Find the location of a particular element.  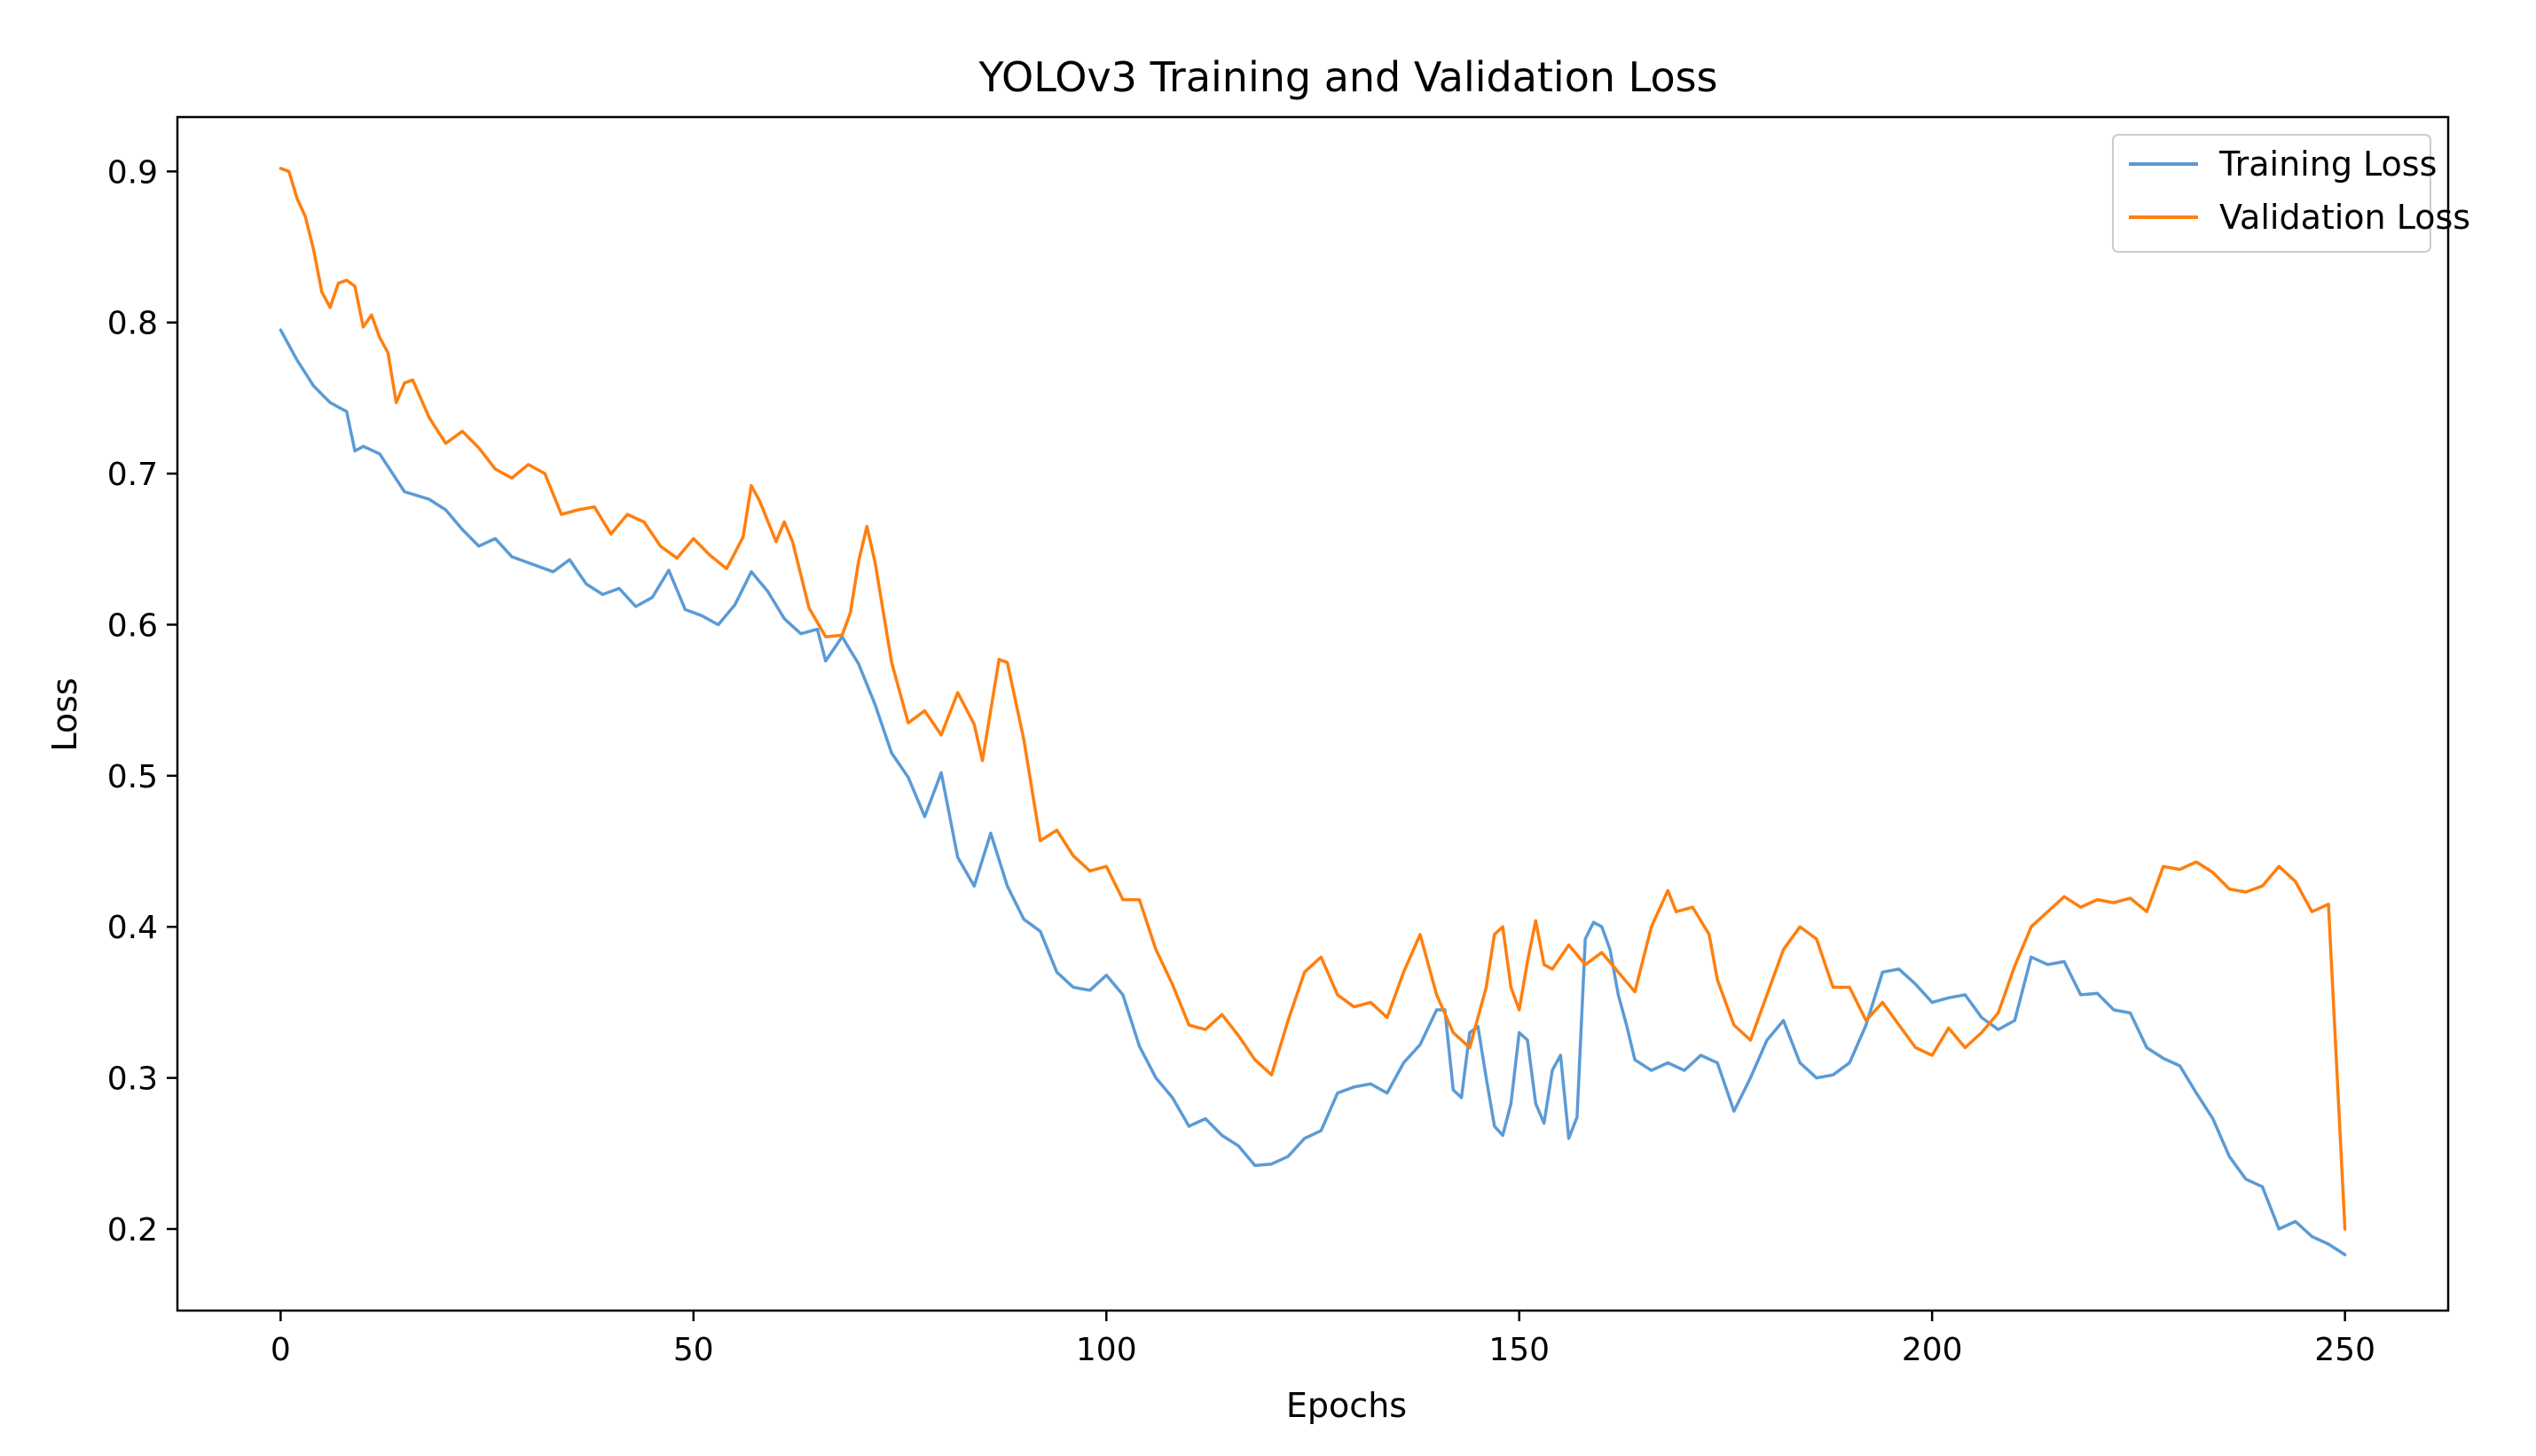

y-tick-label: 0.3 is located at coordinates (132, 1079).